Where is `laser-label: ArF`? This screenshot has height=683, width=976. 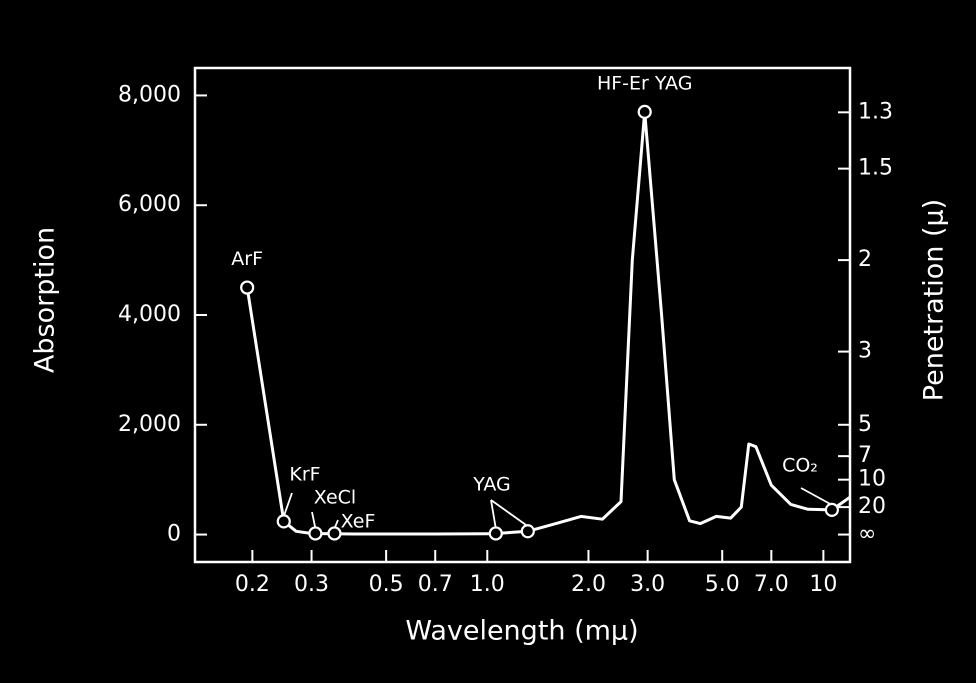 laser-label: ArF is located at coordinates (247, 259).